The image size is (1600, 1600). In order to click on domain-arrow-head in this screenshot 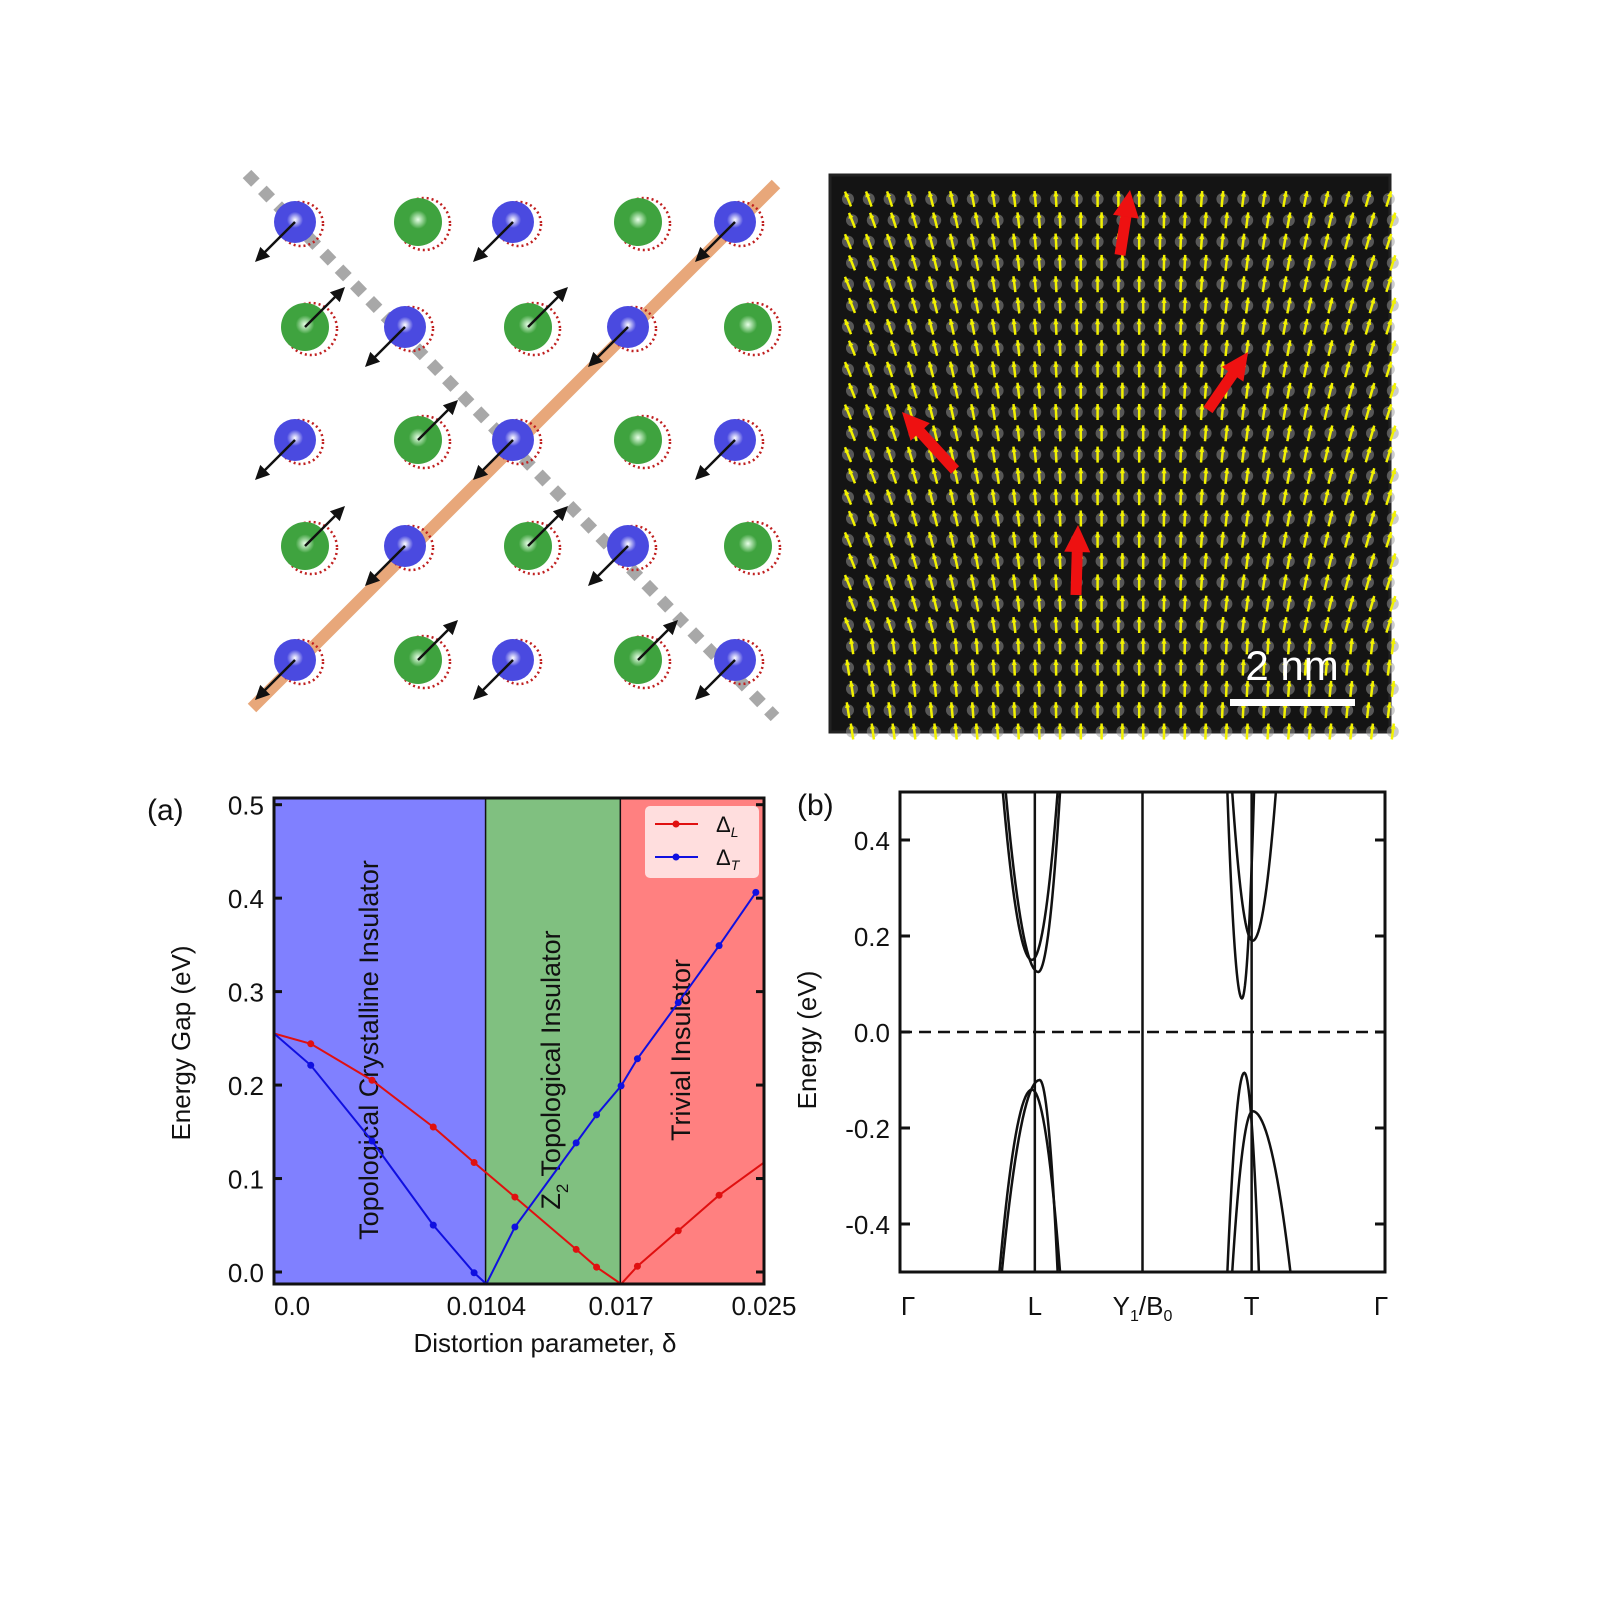, I will do `click(916, 426)`.